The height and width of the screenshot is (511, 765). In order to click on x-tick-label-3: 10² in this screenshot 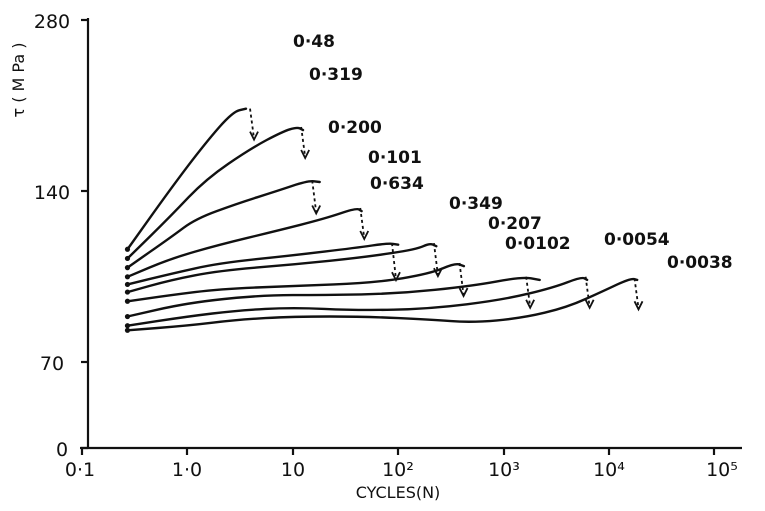, I will do `click(398, 470)`.